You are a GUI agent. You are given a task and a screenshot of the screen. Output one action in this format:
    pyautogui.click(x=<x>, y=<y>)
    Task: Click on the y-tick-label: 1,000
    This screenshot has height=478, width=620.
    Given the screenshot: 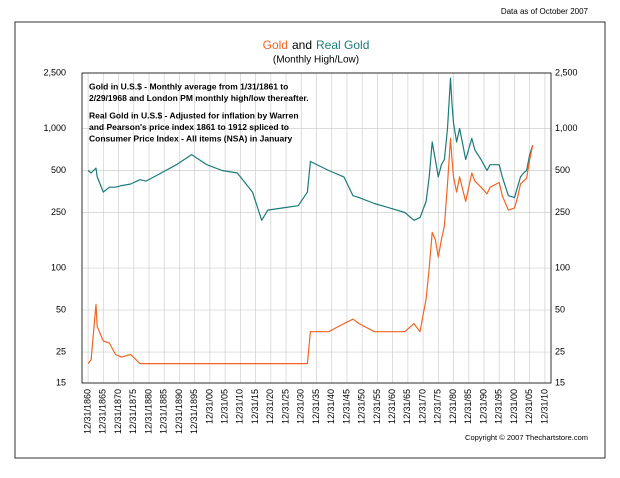 What is the action you would take?
    pyautogui.click(x=54, y=128)
    